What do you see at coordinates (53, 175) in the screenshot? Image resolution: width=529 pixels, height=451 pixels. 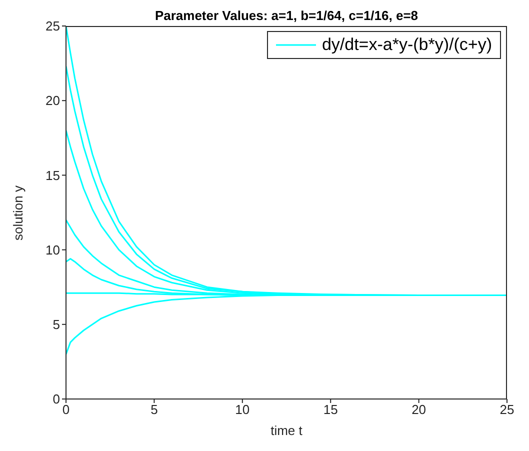 I see `y-tick-label: 15` at bounding box center [53, 175].